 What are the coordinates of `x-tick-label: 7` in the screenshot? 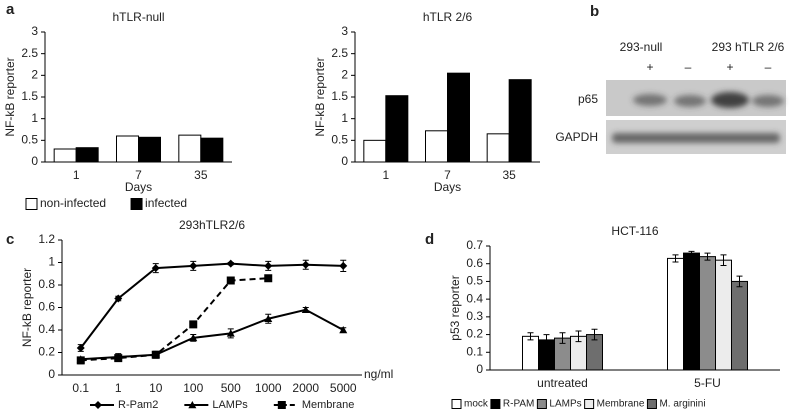 It's located at (447, 175).